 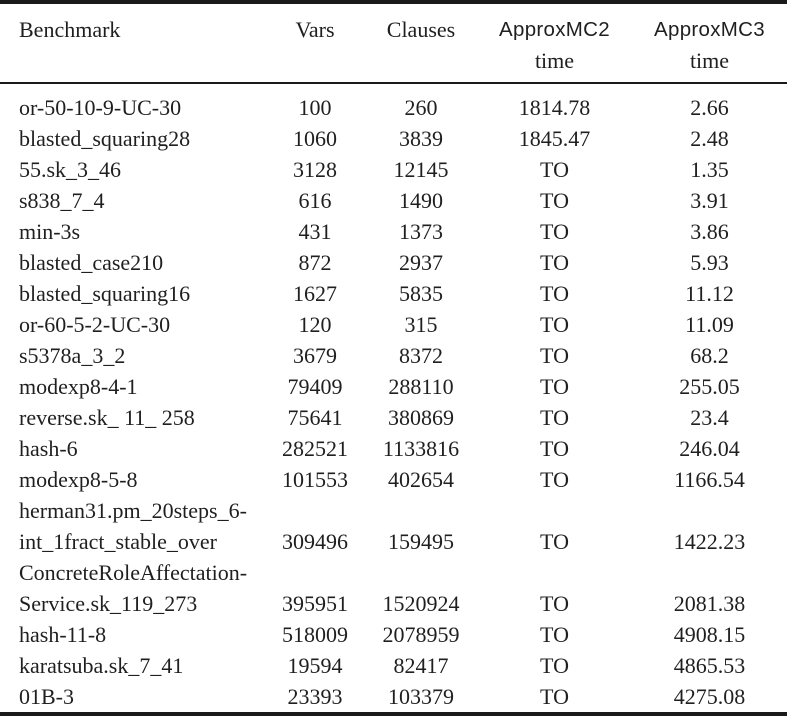 What do you see at coordinates (100, 107) in the screenshot?
I see `benchmark-name-cell: or-50-10-9-UC-30` at bounding box center [100, 107].